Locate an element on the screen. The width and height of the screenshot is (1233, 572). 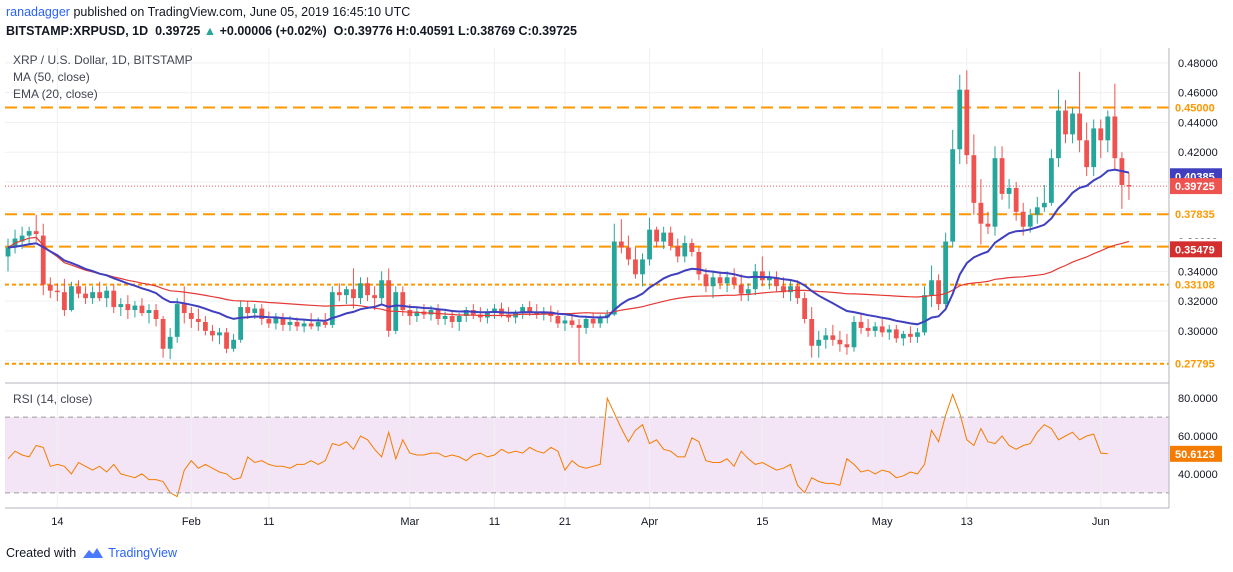
author-link: ranadagger is located at coordinates (38, 12).